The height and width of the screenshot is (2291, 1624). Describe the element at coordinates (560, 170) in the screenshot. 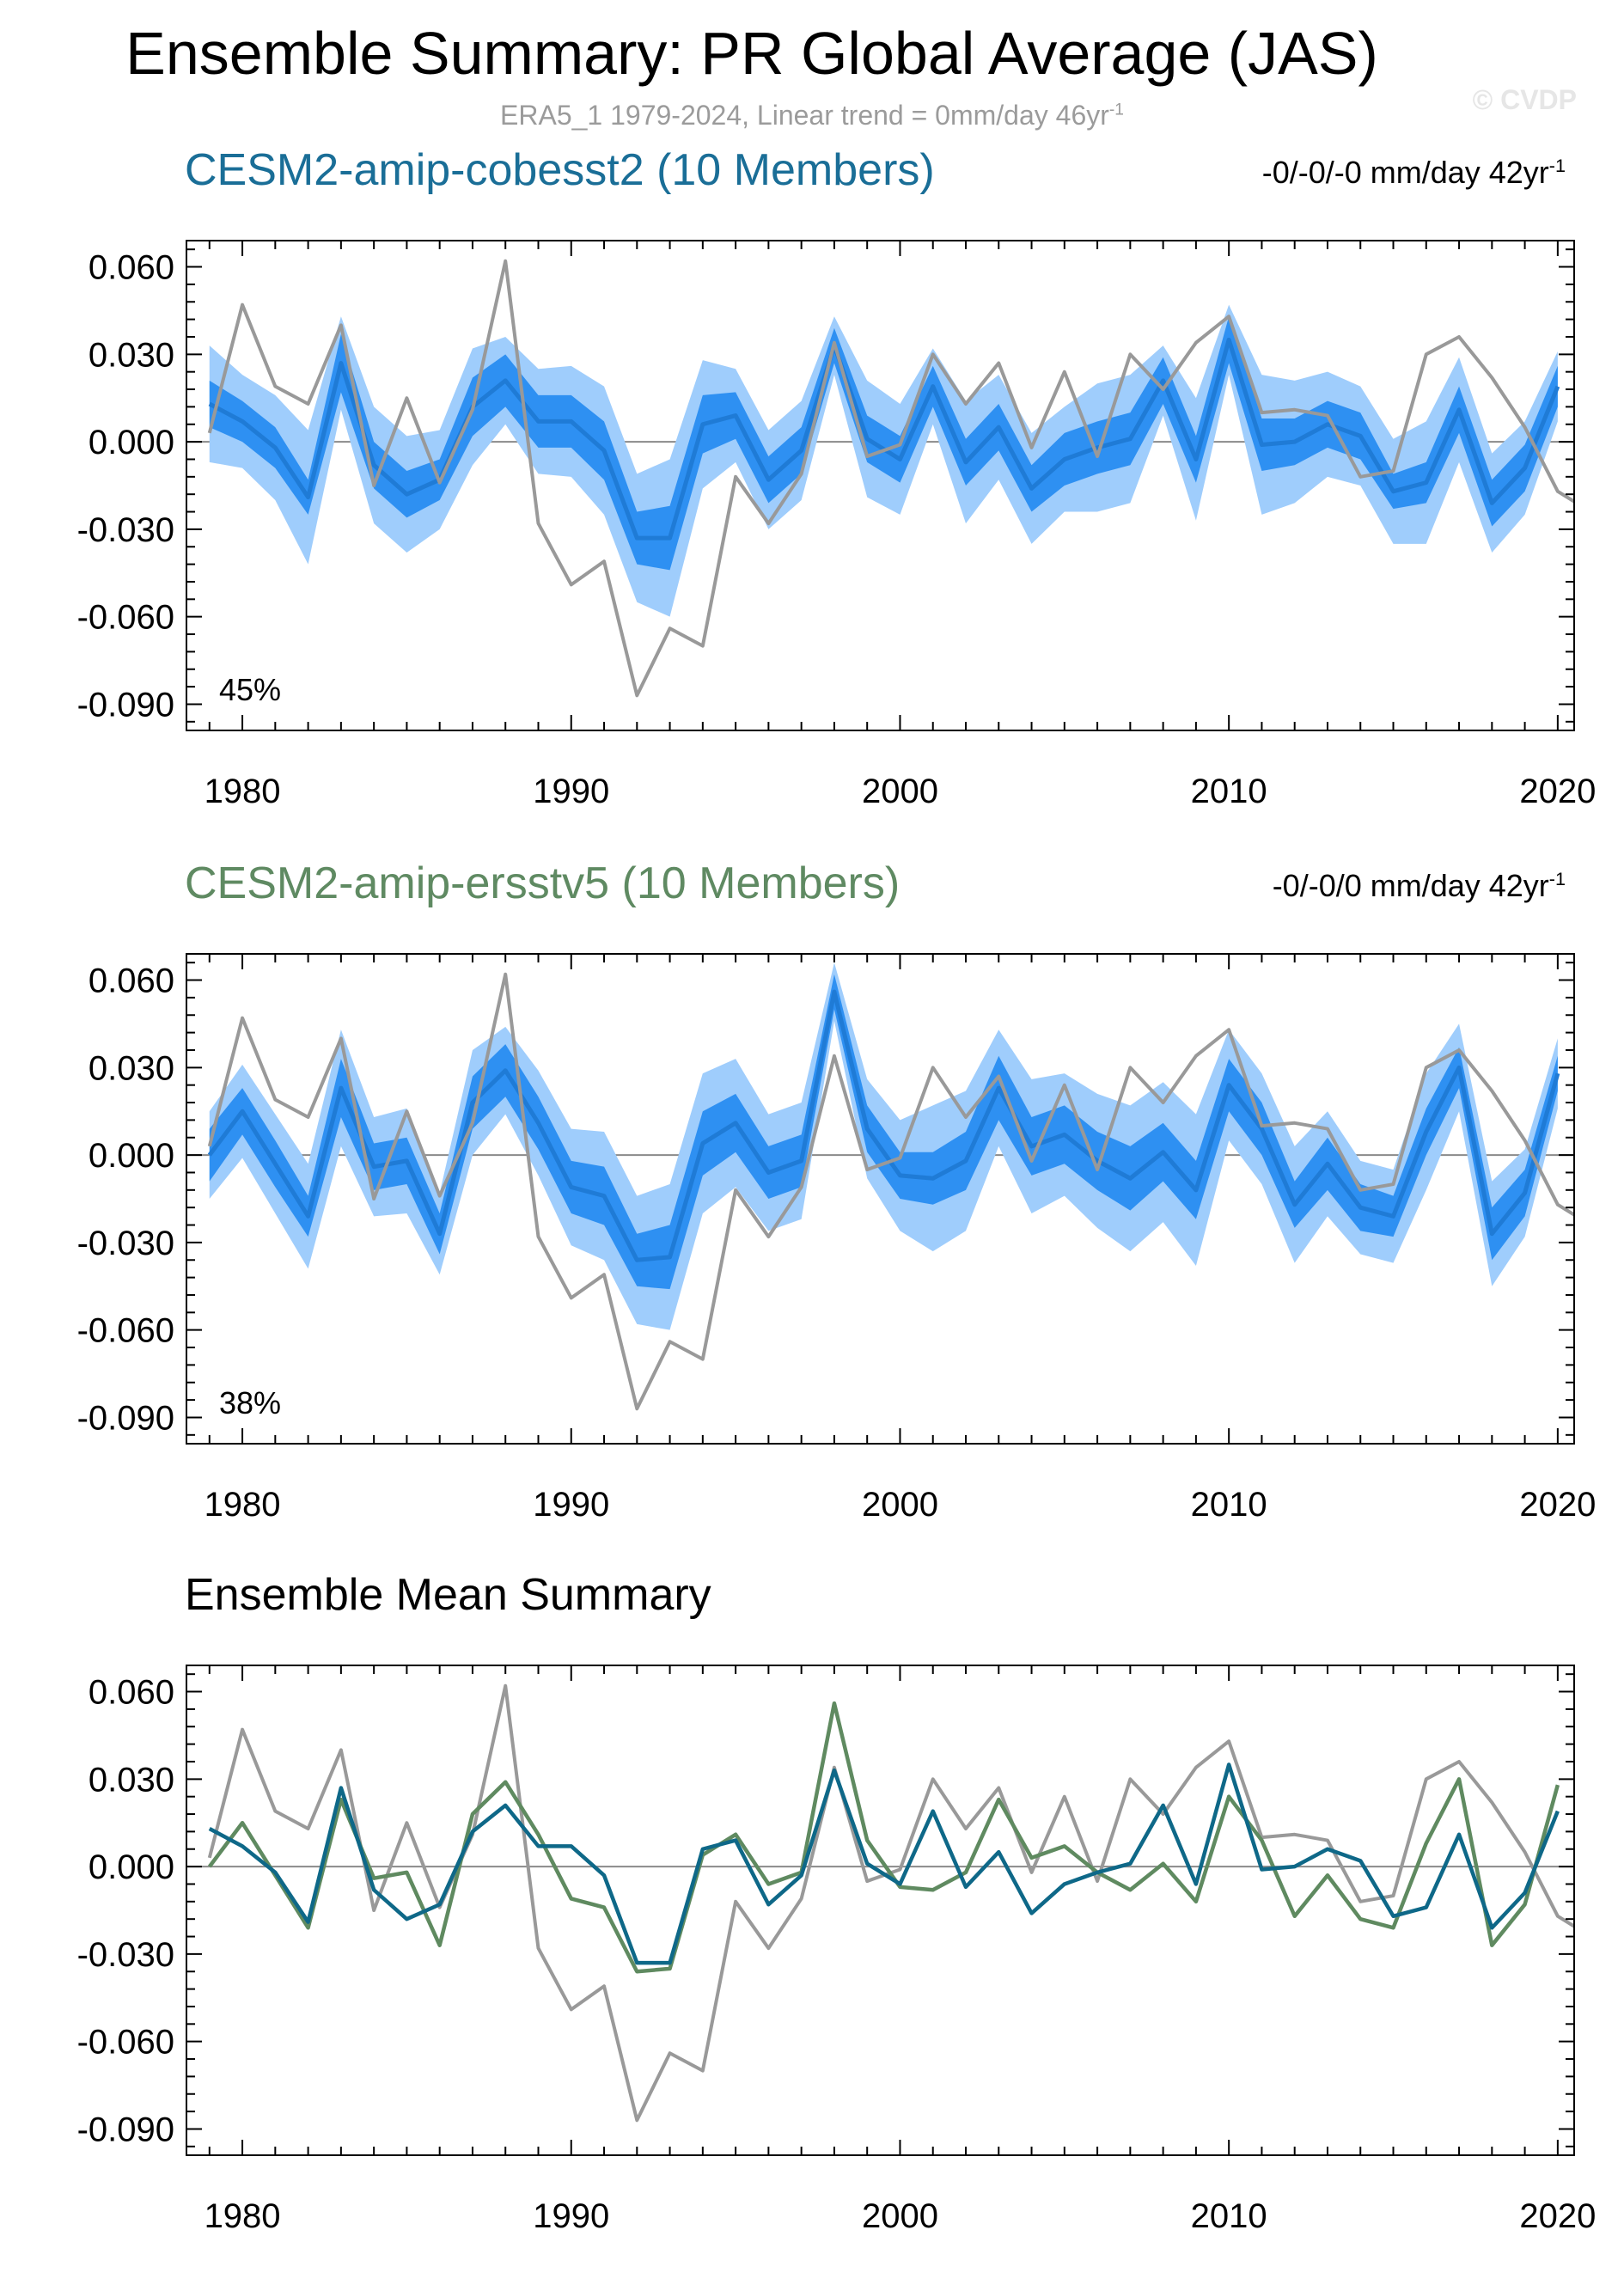

I see `panel-1-title: CESM2-amip-cobesst2 (10 Members)` at that location.